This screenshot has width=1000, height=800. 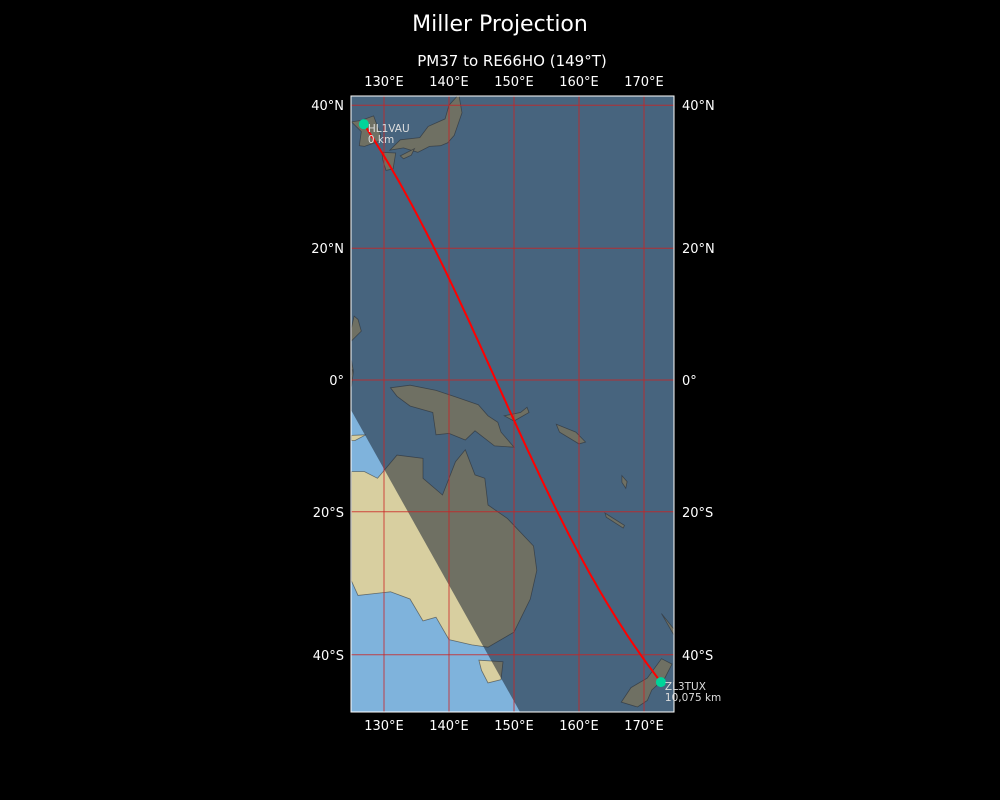 What do you see at coordinates (644, 726) in the screenshot?
I see `lon-tick-label-bottom: 170°E` at bounding box center [644, 726].